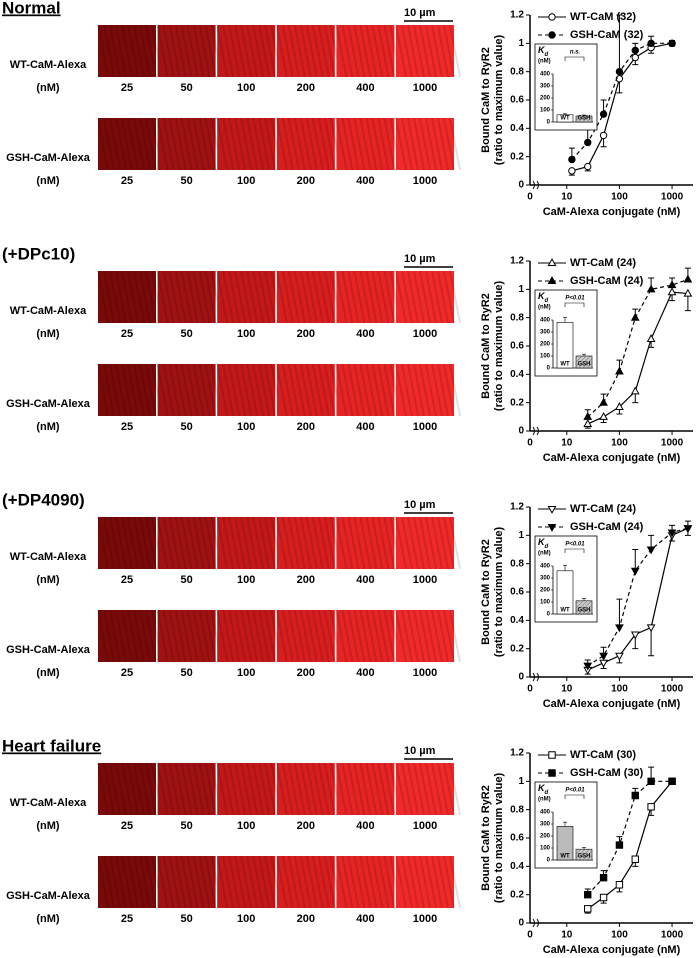 The image size is (698, 958). Describe the element at coordinates (545, 825) in the screenshot. I see `inset-tick-label: 300` at that location.